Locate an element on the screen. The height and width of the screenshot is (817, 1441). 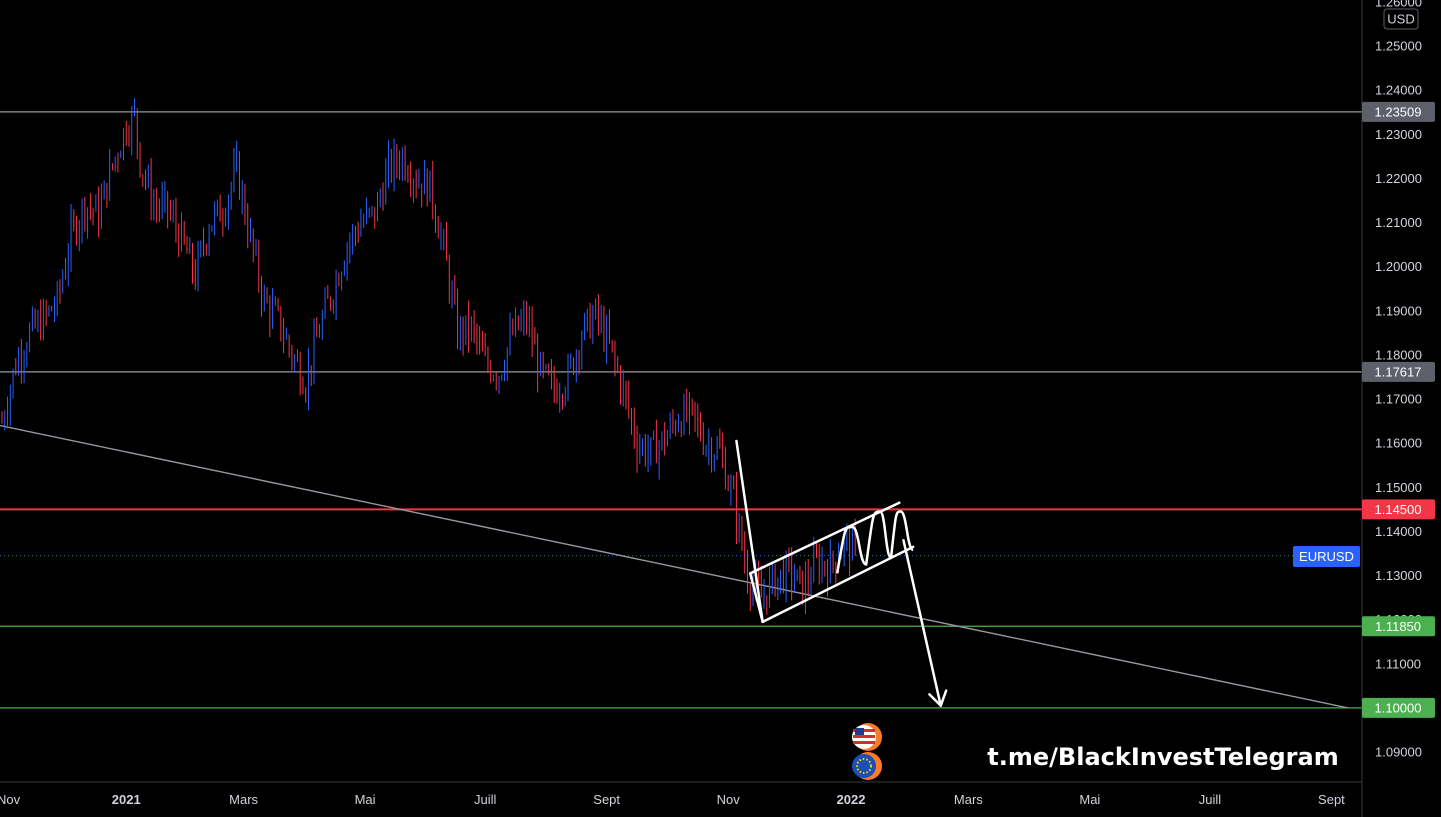
channel-lower-line is located at coordinates (838, 584).